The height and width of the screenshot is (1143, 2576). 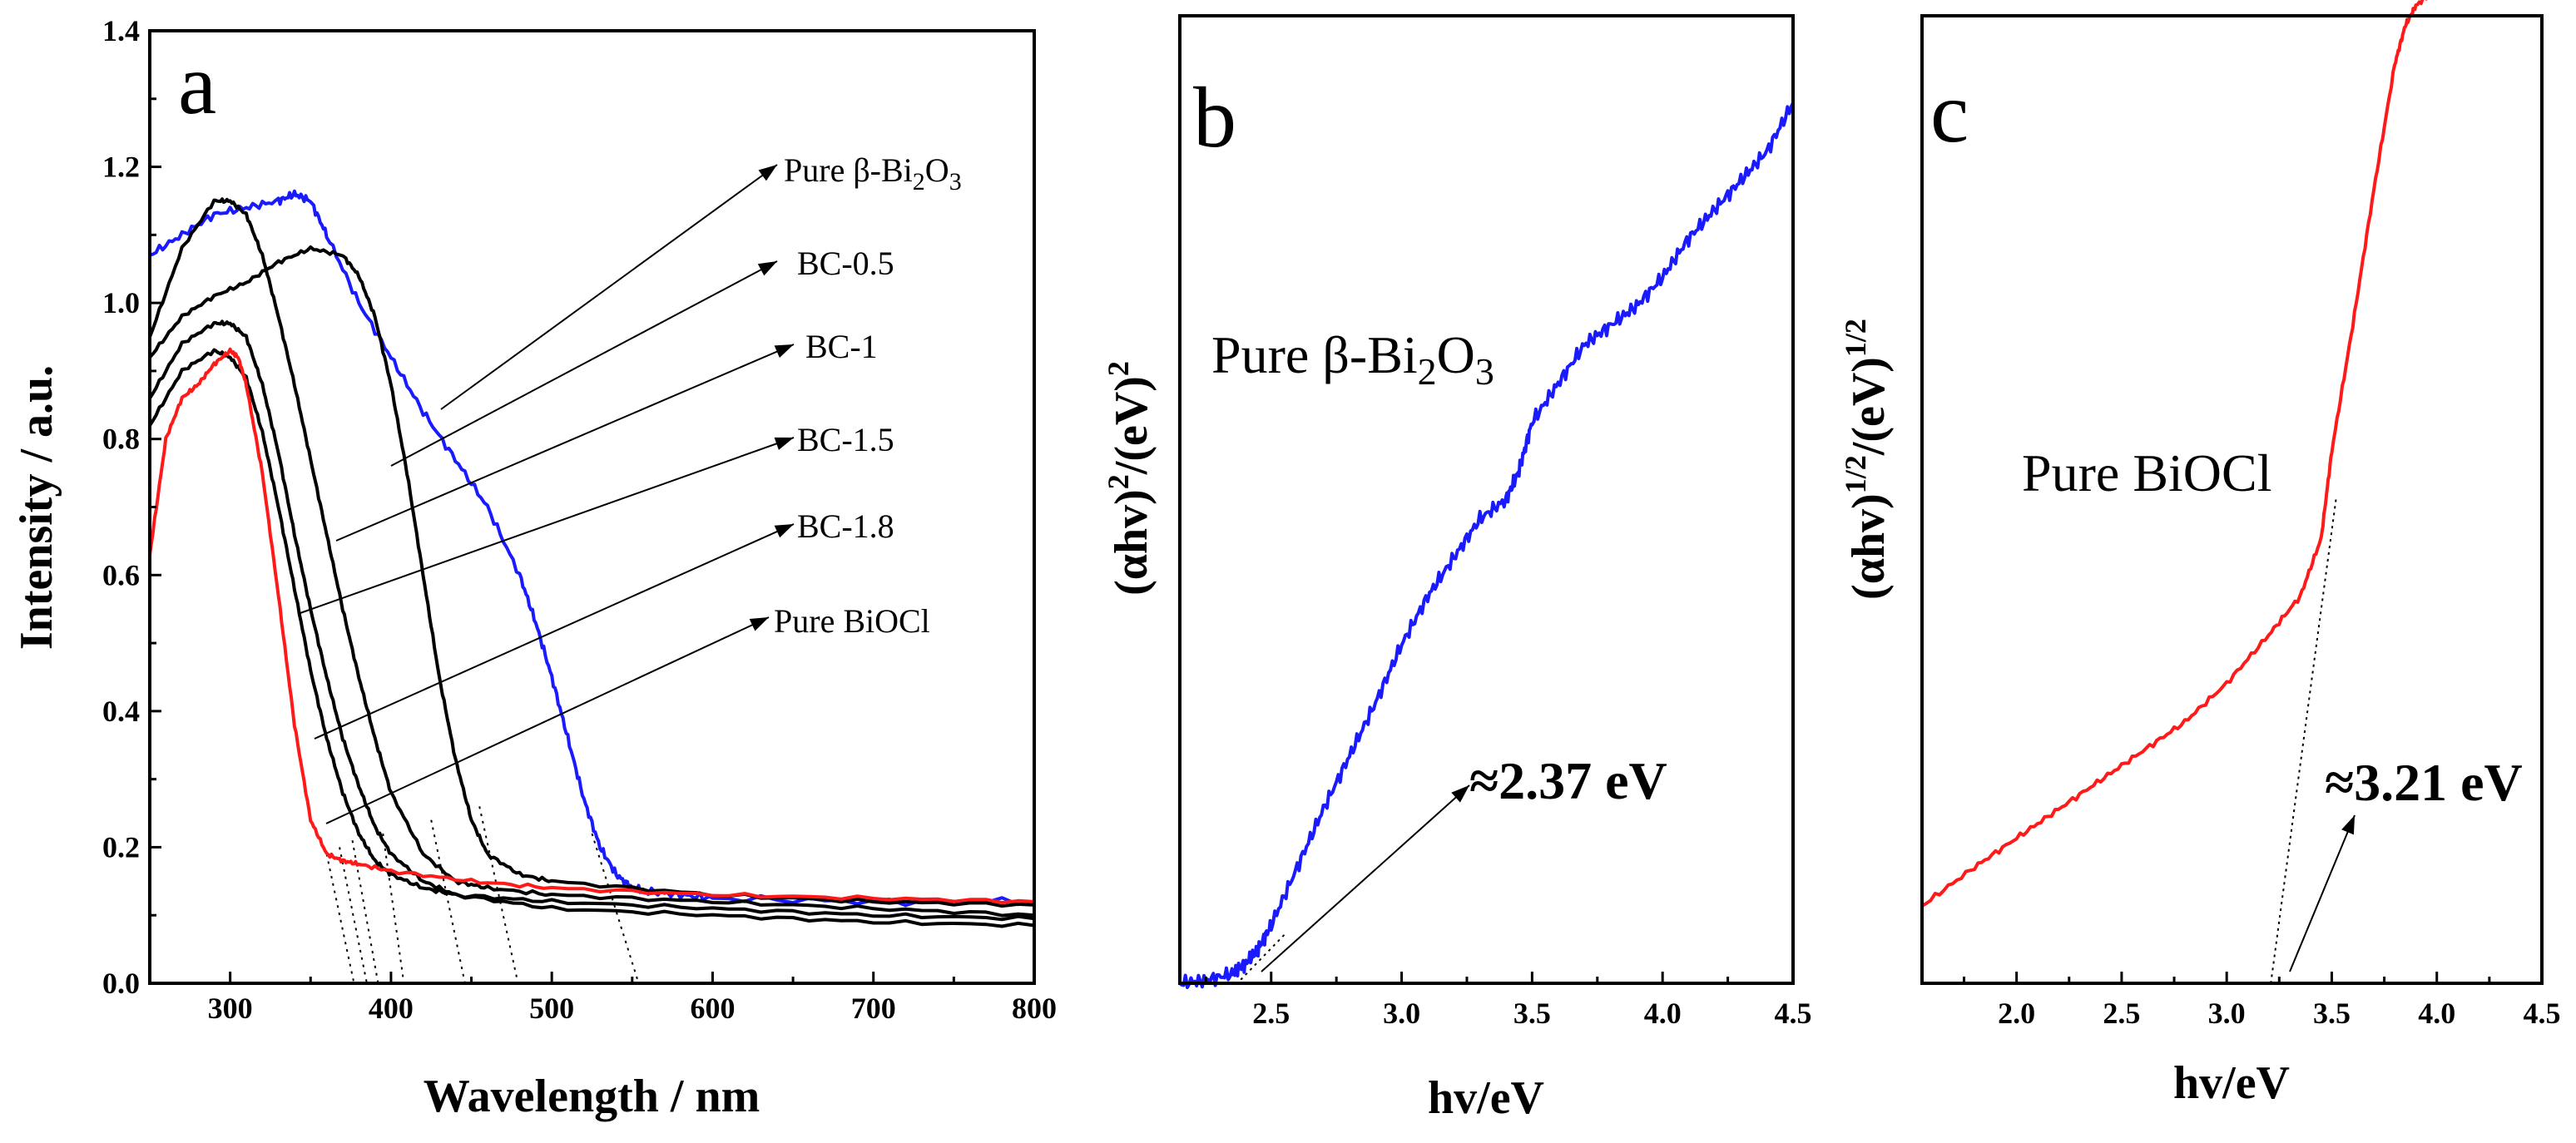 What do you see at coordinates (849, 170) in the screenshot?
I see `panel-a-series-label-main: Pure β-Bi` at bounding box center [849, 170].